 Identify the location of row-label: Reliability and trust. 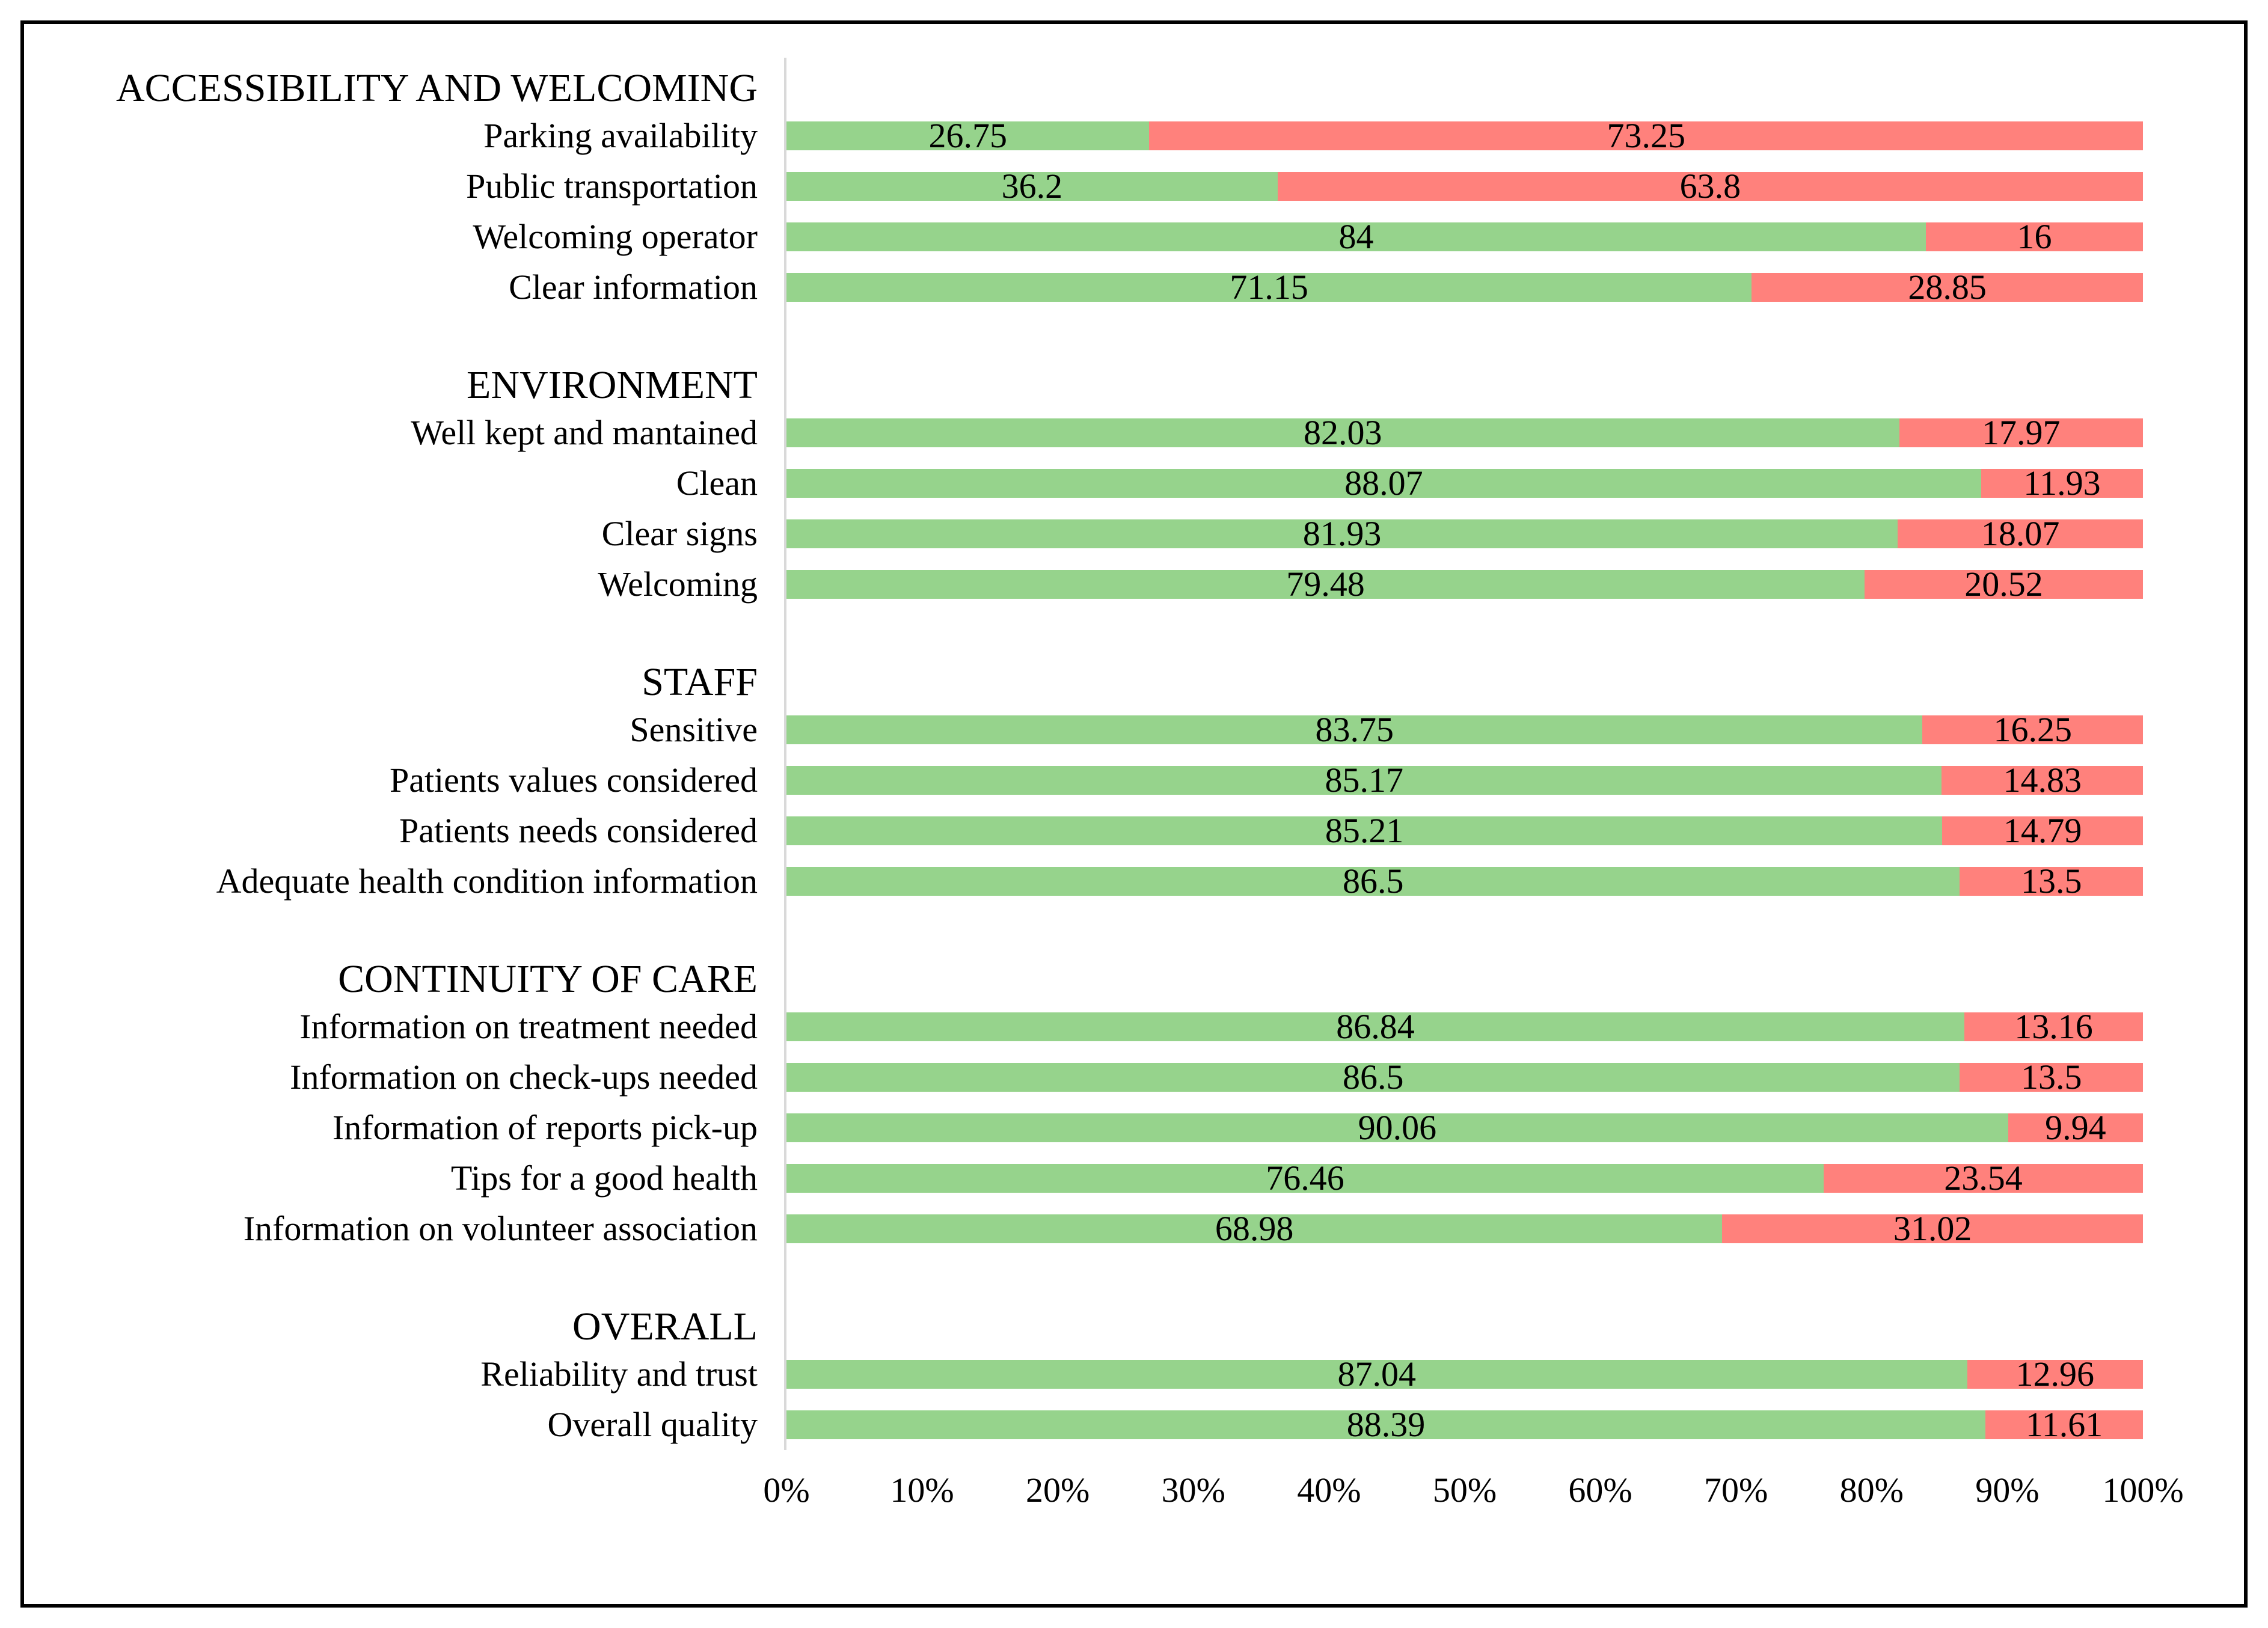
(619, 1374).